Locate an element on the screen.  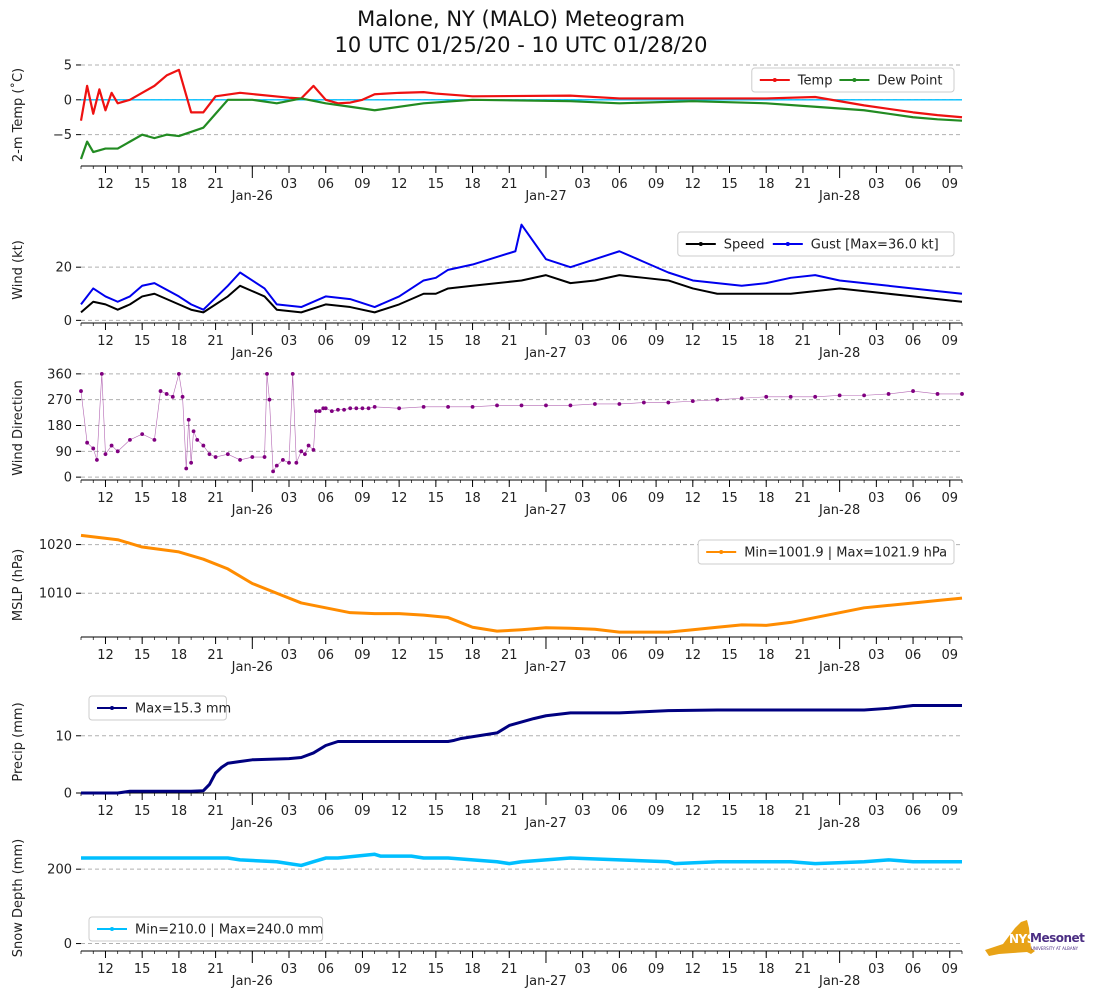
snow-ylabel: Snow Depth (mm) is located at coordinates (18, 898).